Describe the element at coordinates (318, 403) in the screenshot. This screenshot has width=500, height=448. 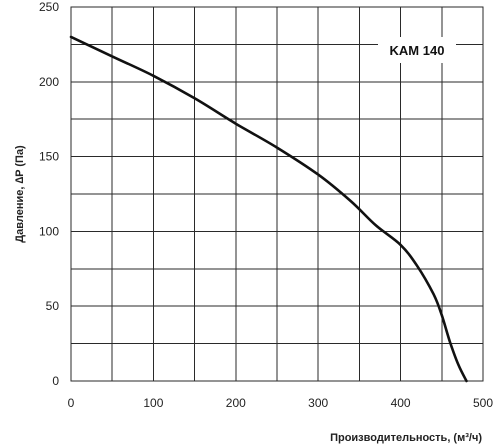
I see `x-tick-label: 300` at that location.